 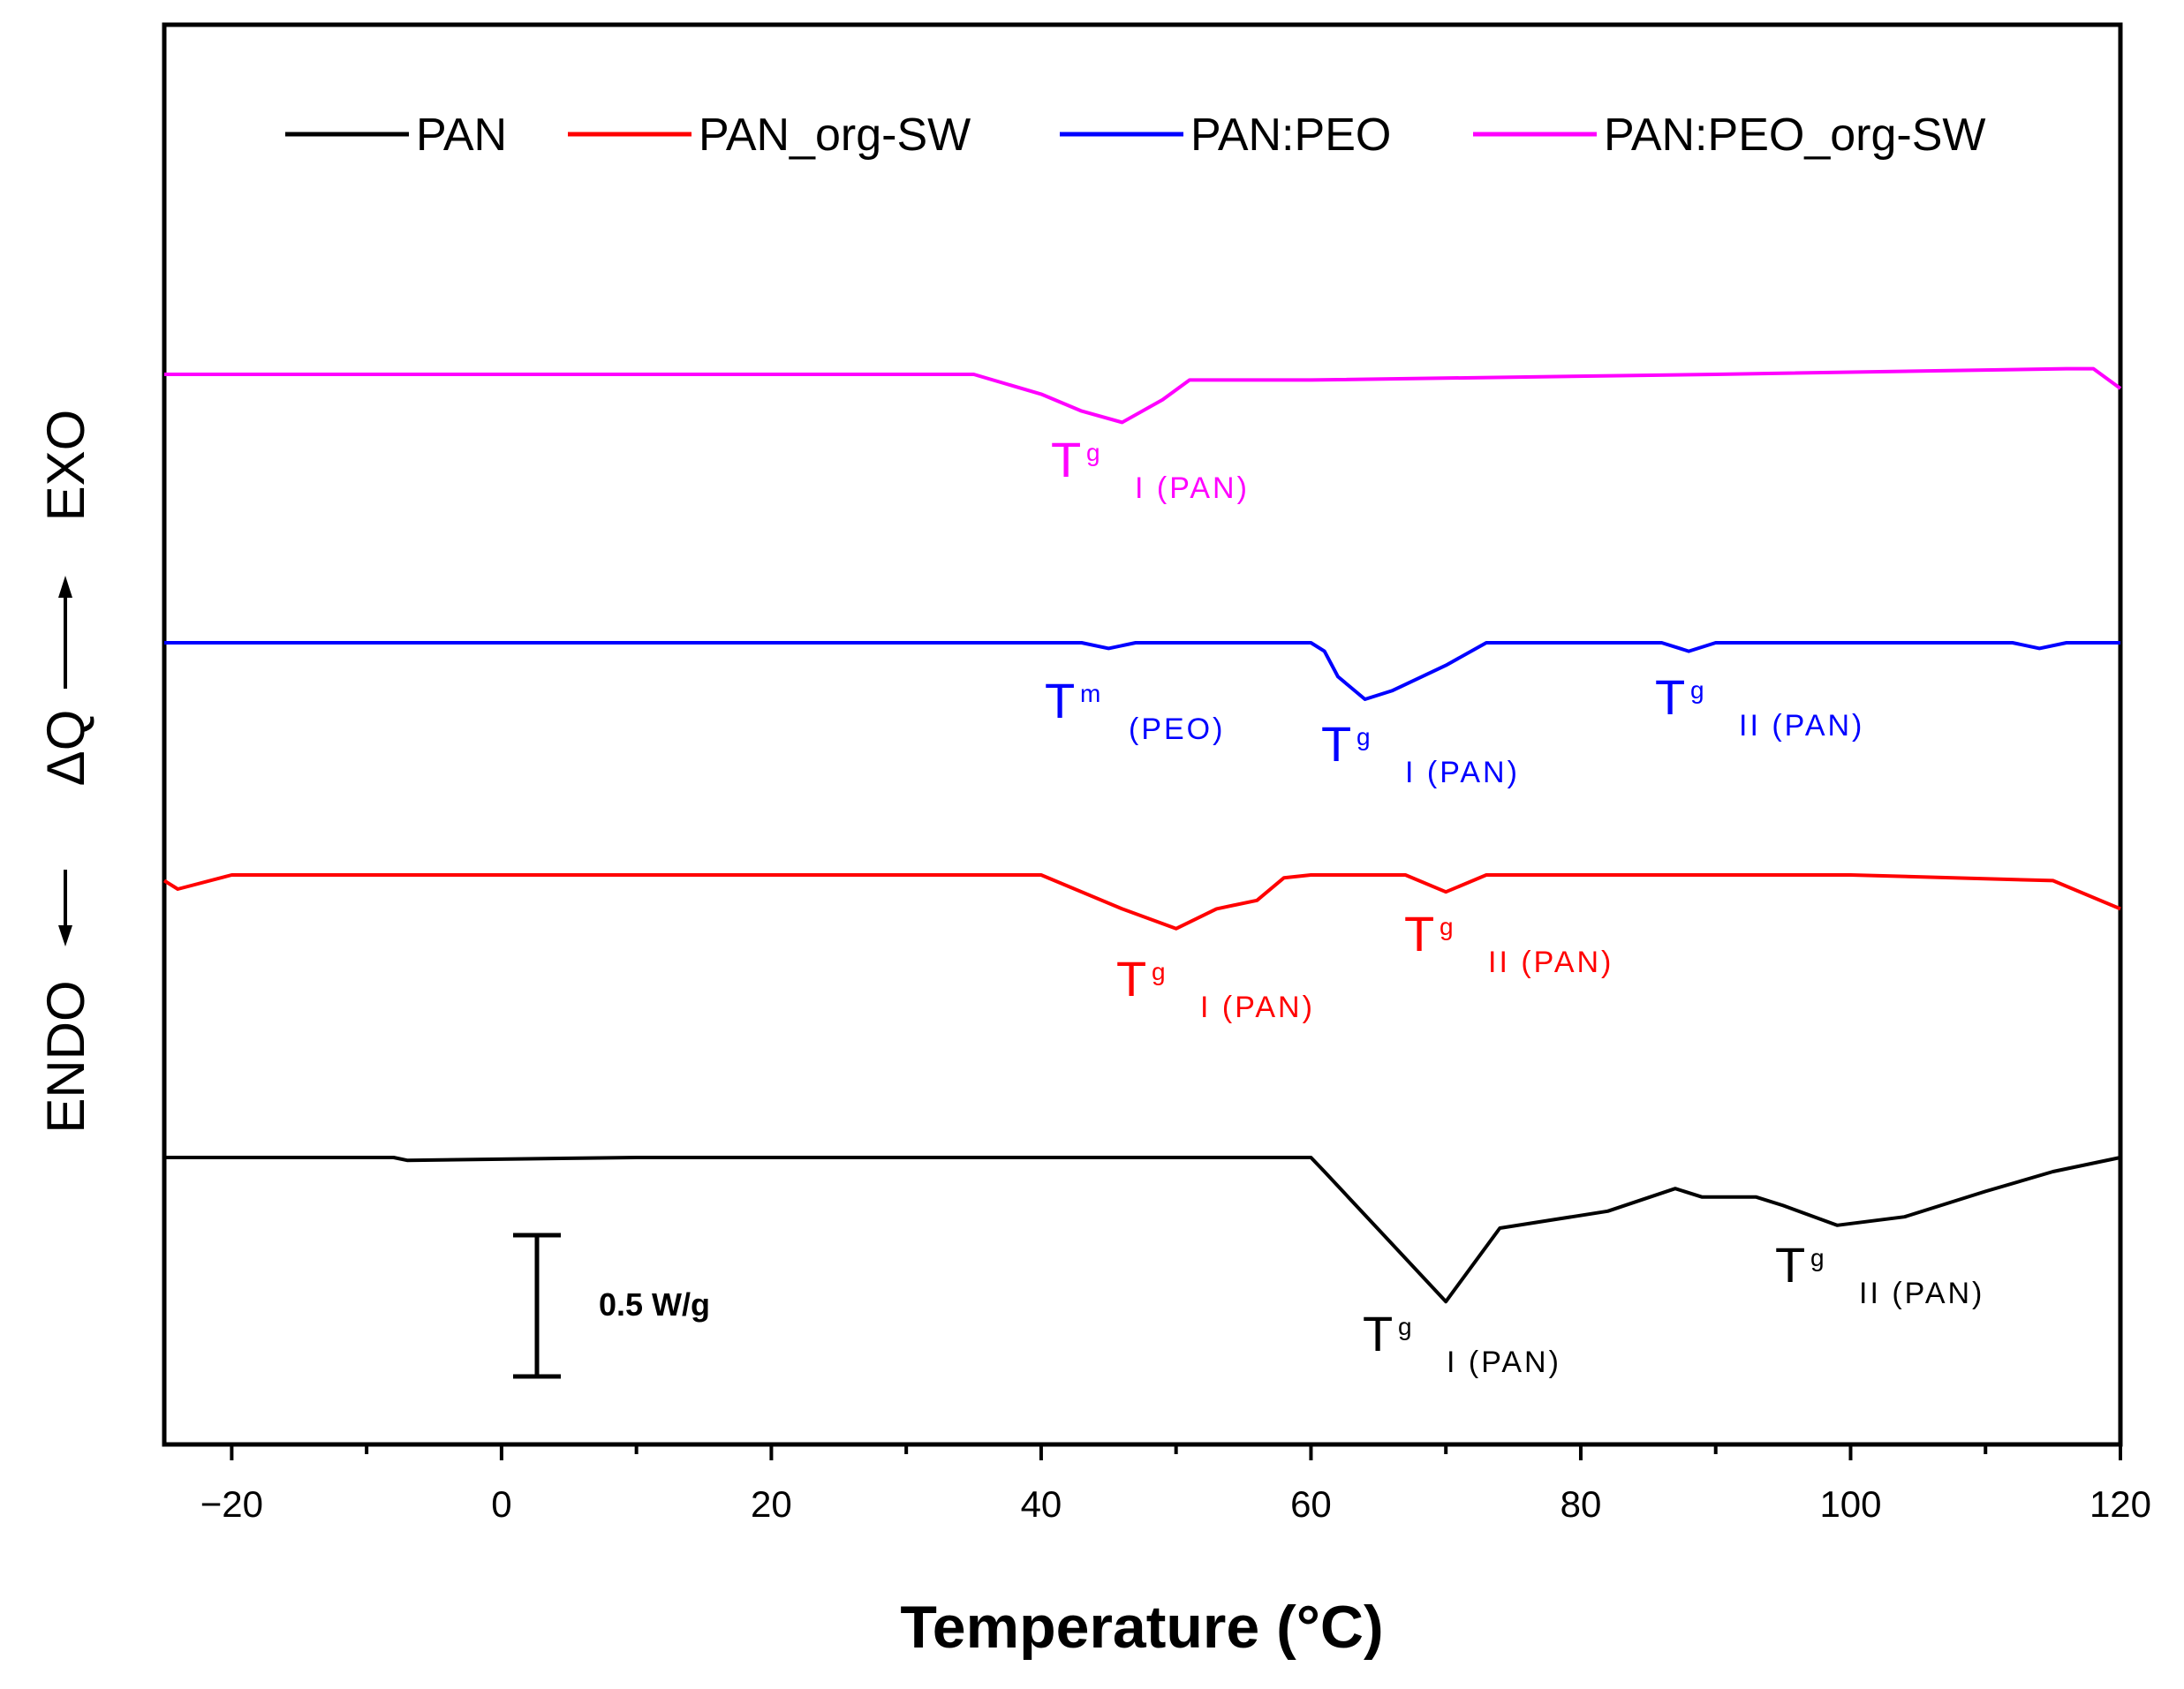 What do you see at coordinates (1311, 1504) in the screenshot?
I see `x-tick-label: 60` at bounding box center [1311, 1504].